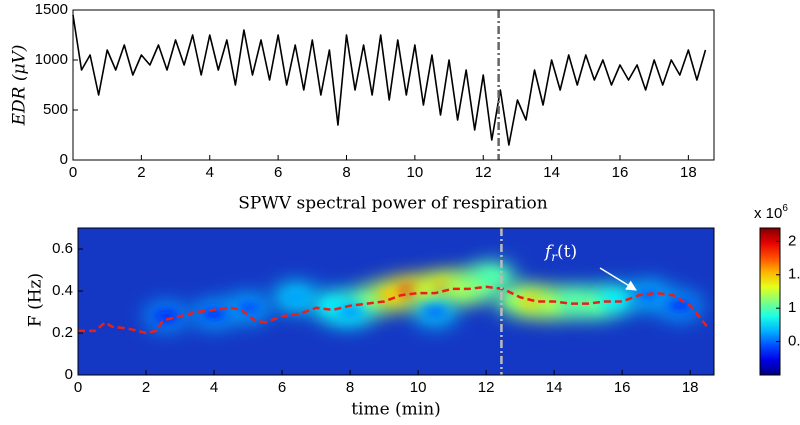 This screenshot has width=800, height=425. I want to click on colorbar-tick-label: 1, so click(792, 307).